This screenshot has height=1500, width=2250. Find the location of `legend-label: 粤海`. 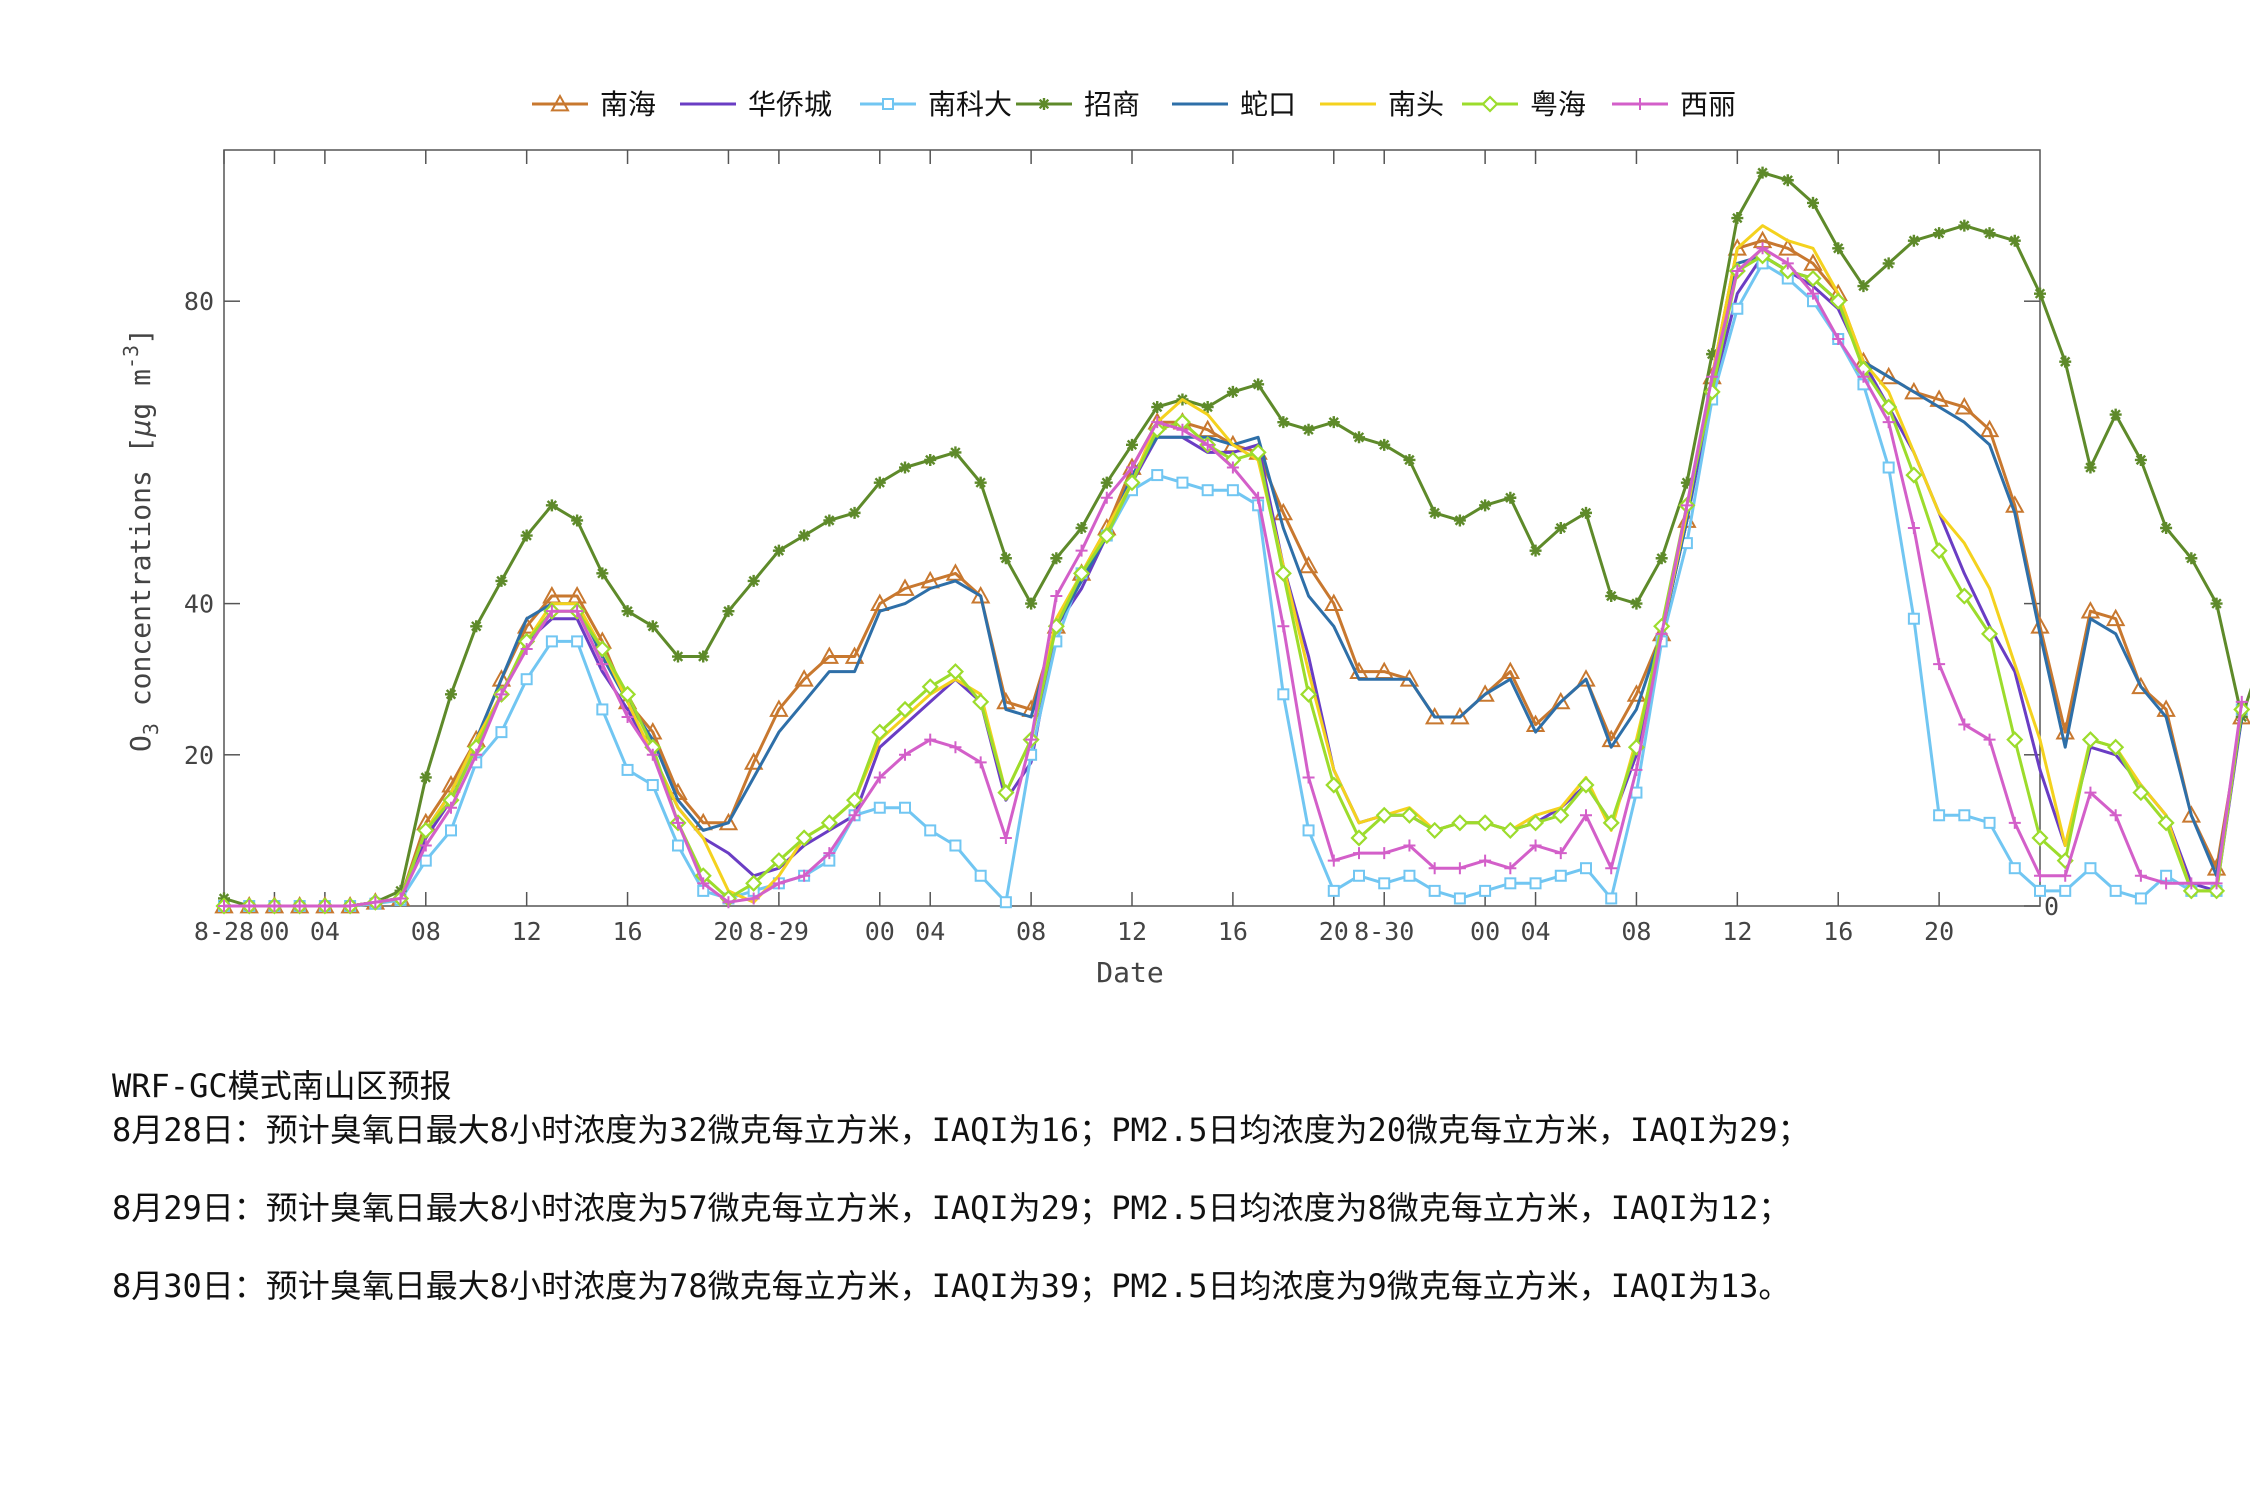

legend-label: 粤海 is located at coordinates (1558, 104).